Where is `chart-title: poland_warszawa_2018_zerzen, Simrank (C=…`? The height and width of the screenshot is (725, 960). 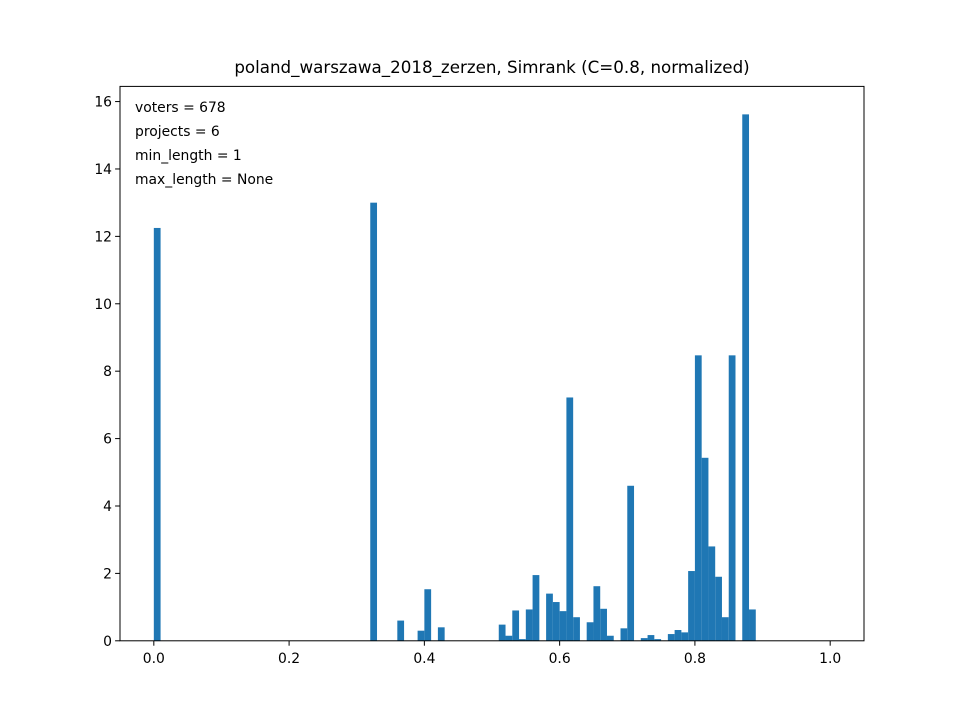 chart-title: poland_warszawa_2018_zerzen, Simrank (C=… is located at coordinates (491, 67).